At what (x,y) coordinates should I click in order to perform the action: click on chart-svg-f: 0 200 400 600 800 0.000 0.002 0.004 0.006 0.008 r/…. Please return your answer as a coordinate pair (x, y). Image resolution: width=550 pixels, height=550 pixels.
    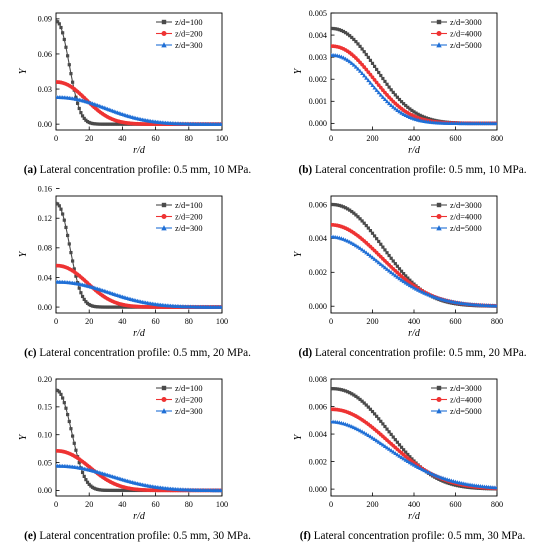
    Looking at the image, I should click on (398, 448).